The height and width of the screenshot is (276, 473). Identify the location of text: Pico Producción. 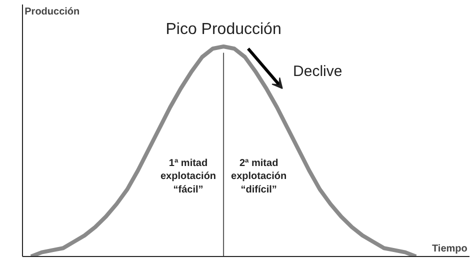
(224, 29).